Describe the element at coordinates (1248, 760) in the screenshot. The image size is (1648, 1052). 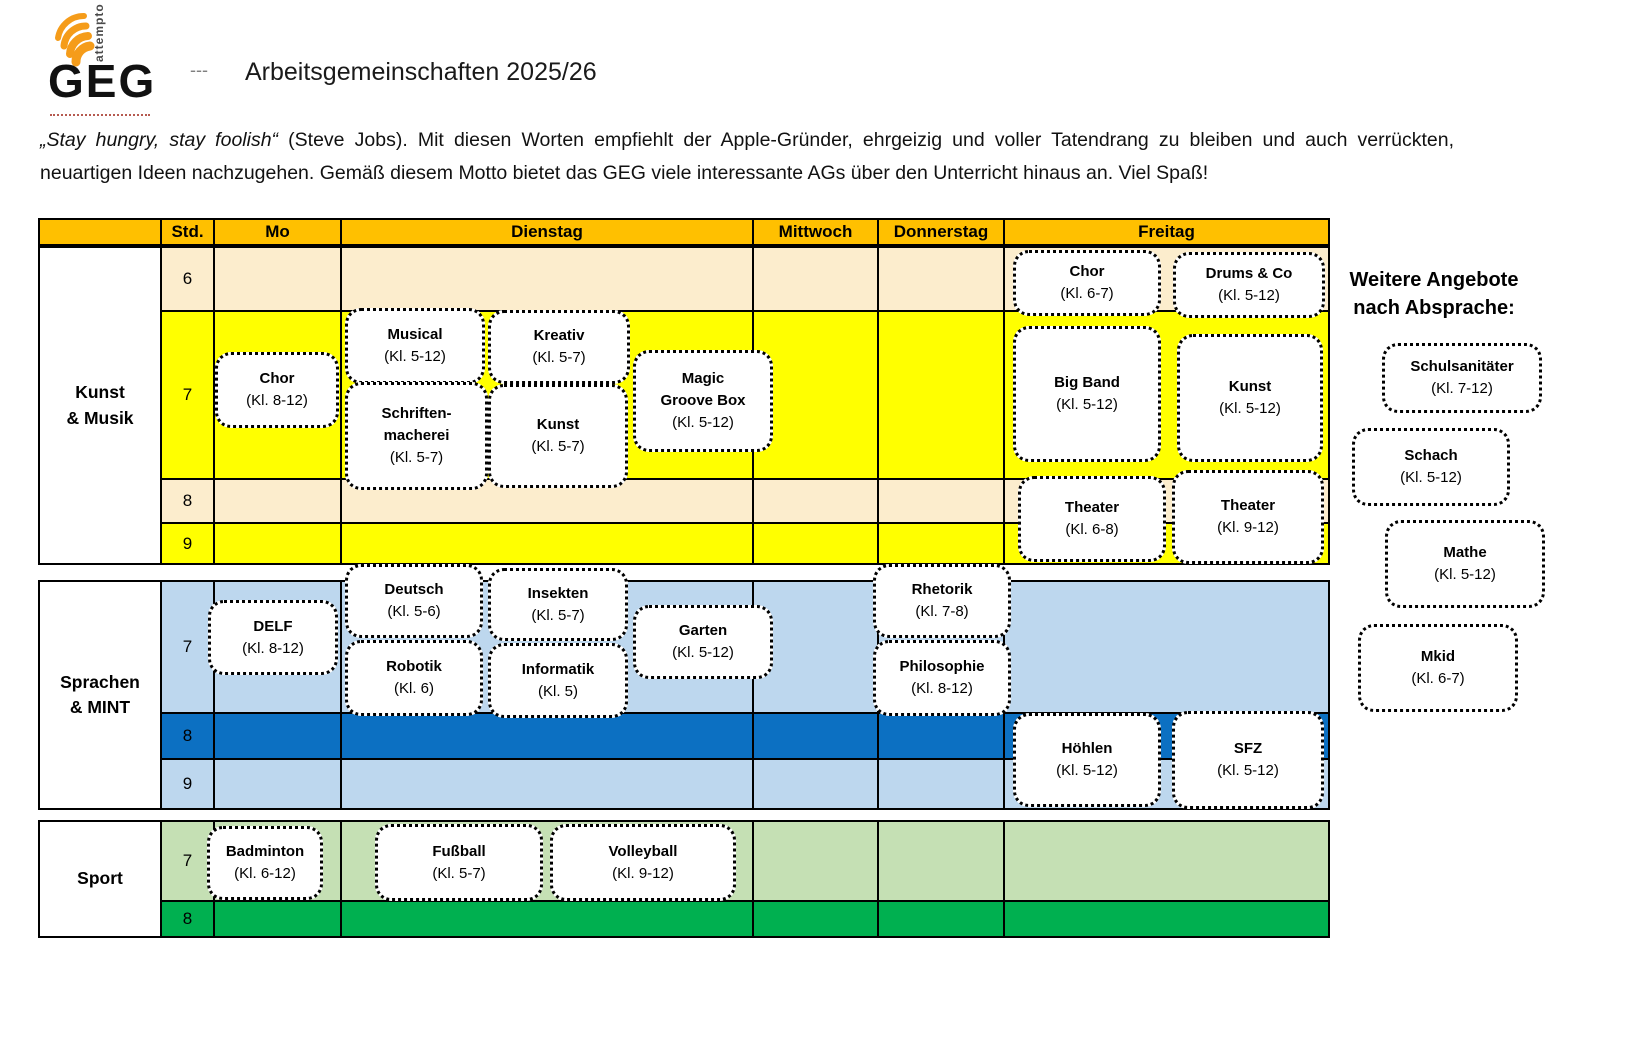
I see `activity-sfz: SFZ (Kl. 5-12)` at that location.